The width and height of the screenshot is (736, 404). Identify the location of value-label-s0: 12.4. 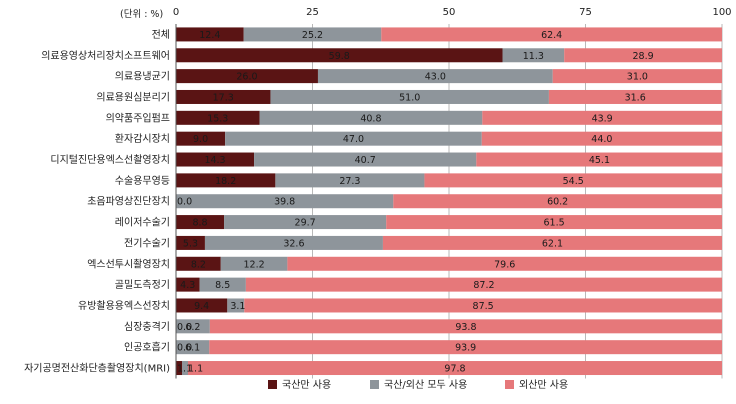
(209, 35).